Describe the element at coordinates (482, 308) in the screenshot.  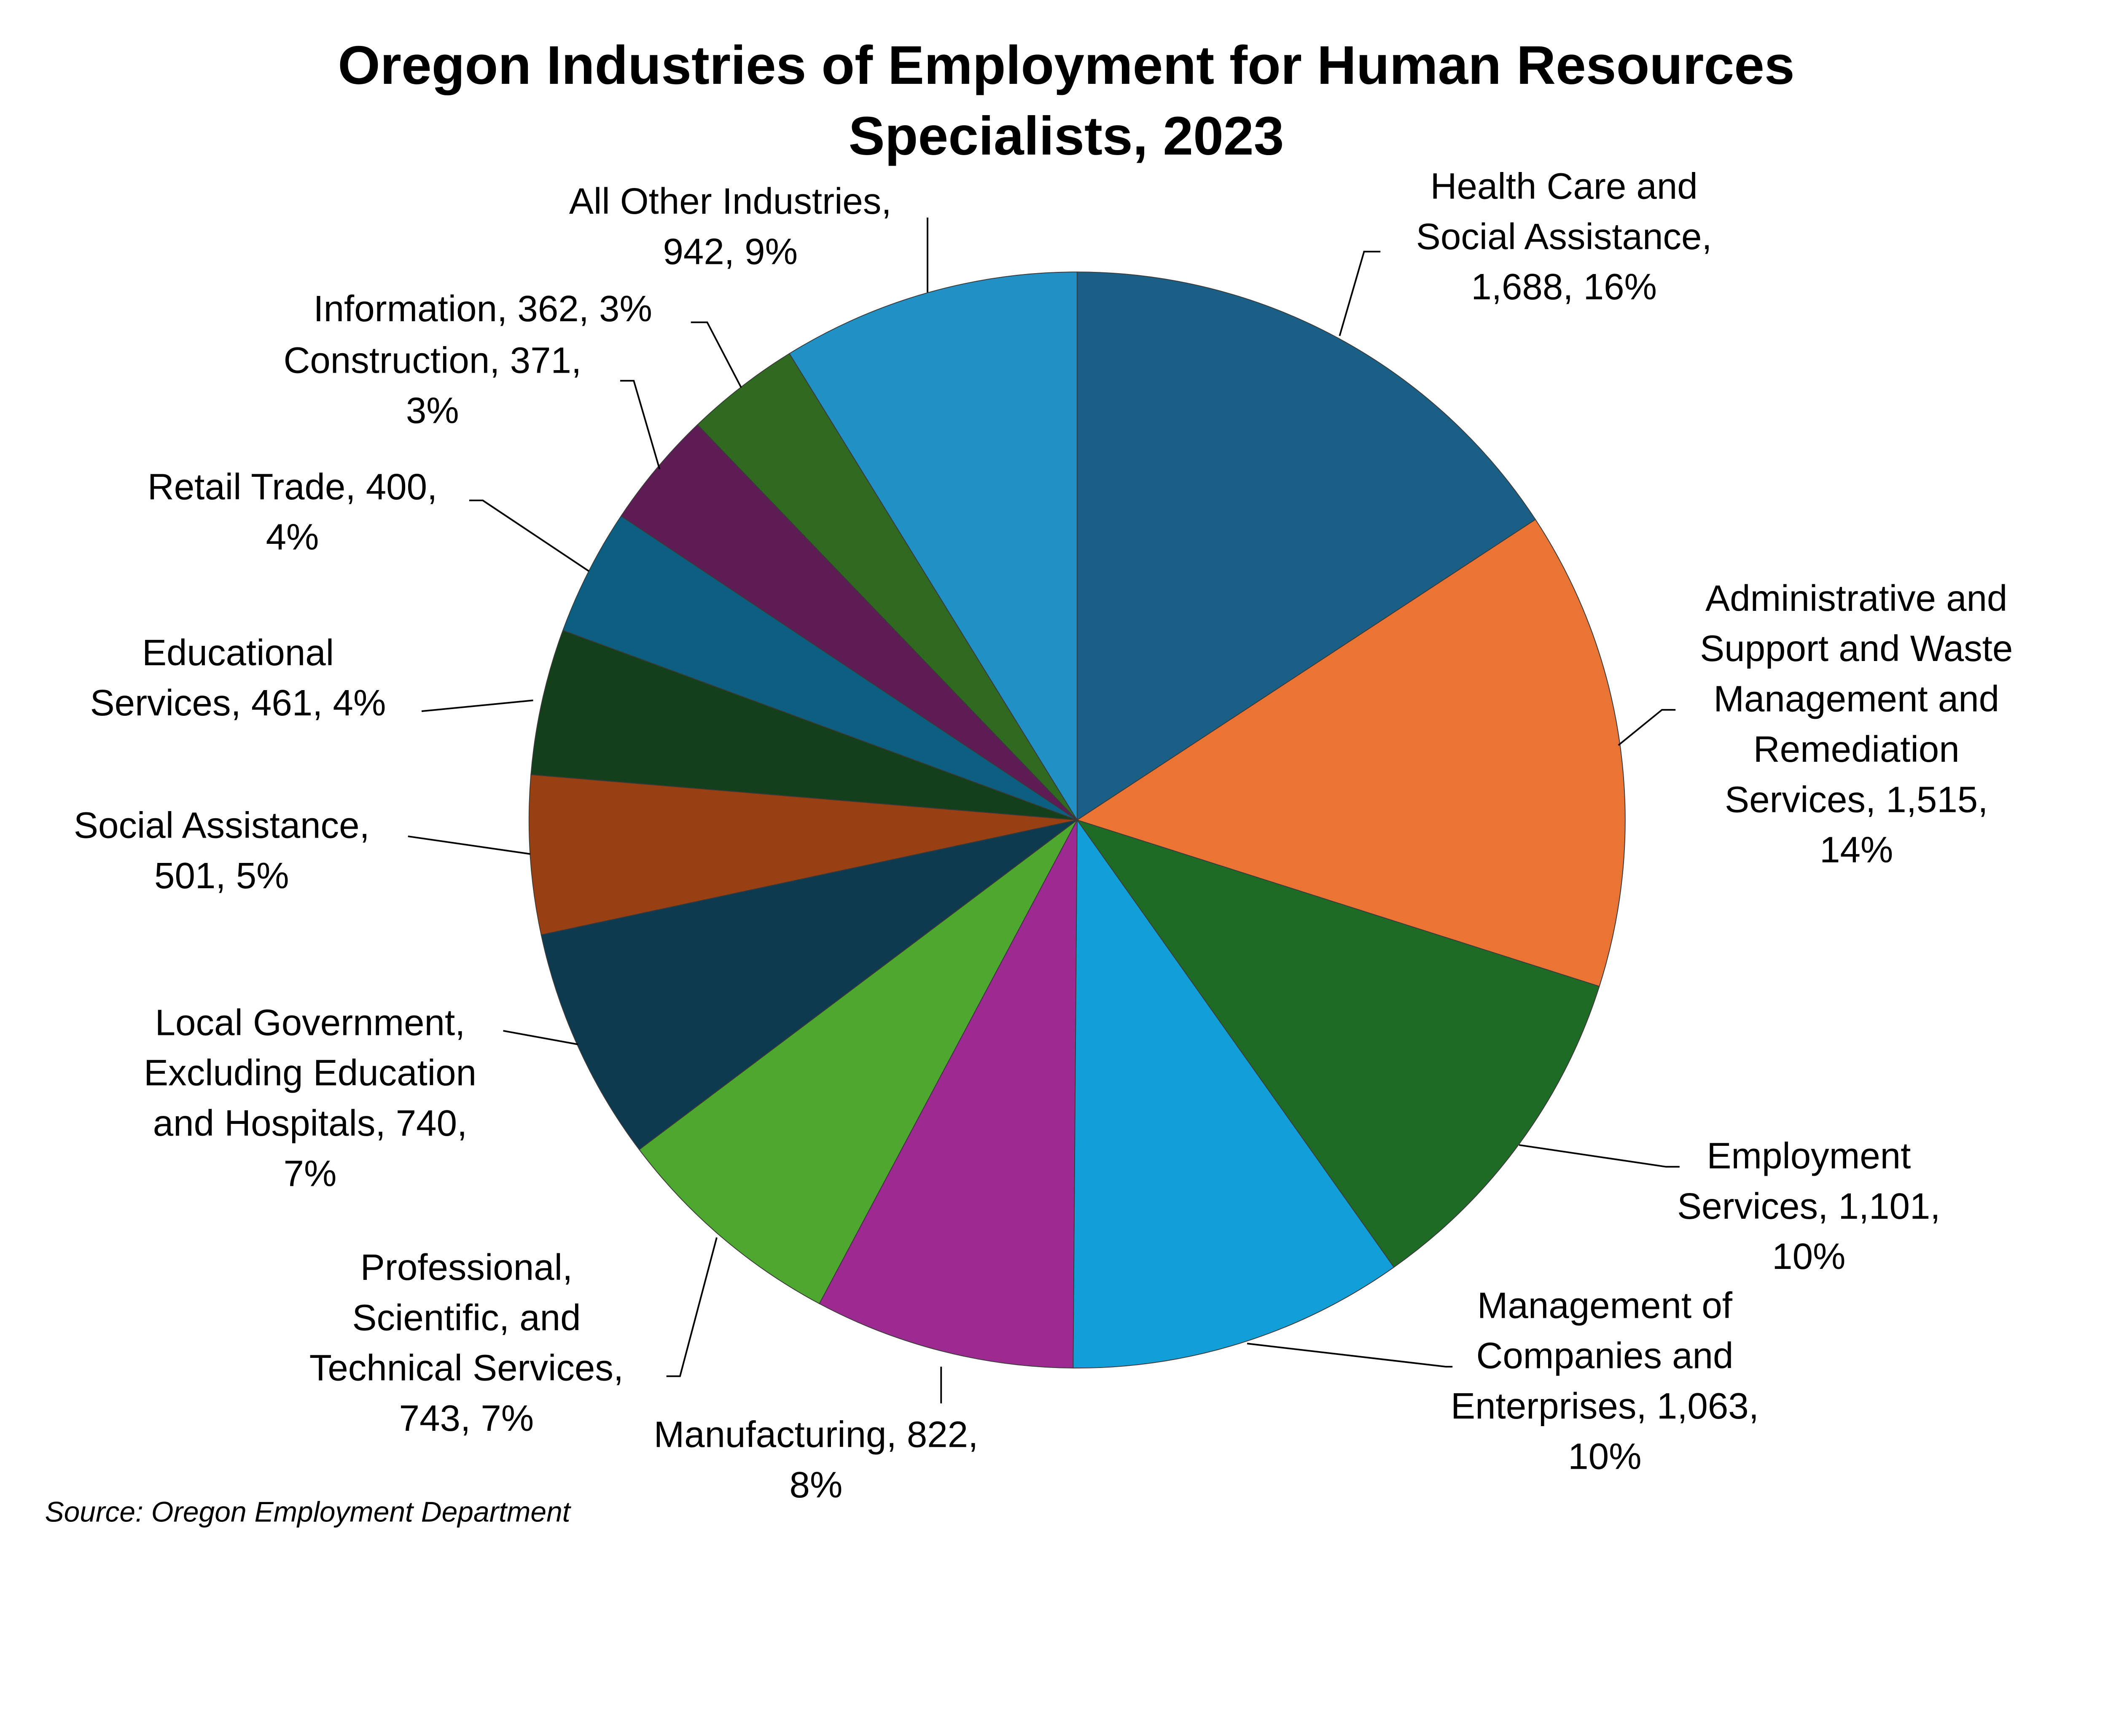
I see `data-label-information: Information, 362, 3%` at that location.